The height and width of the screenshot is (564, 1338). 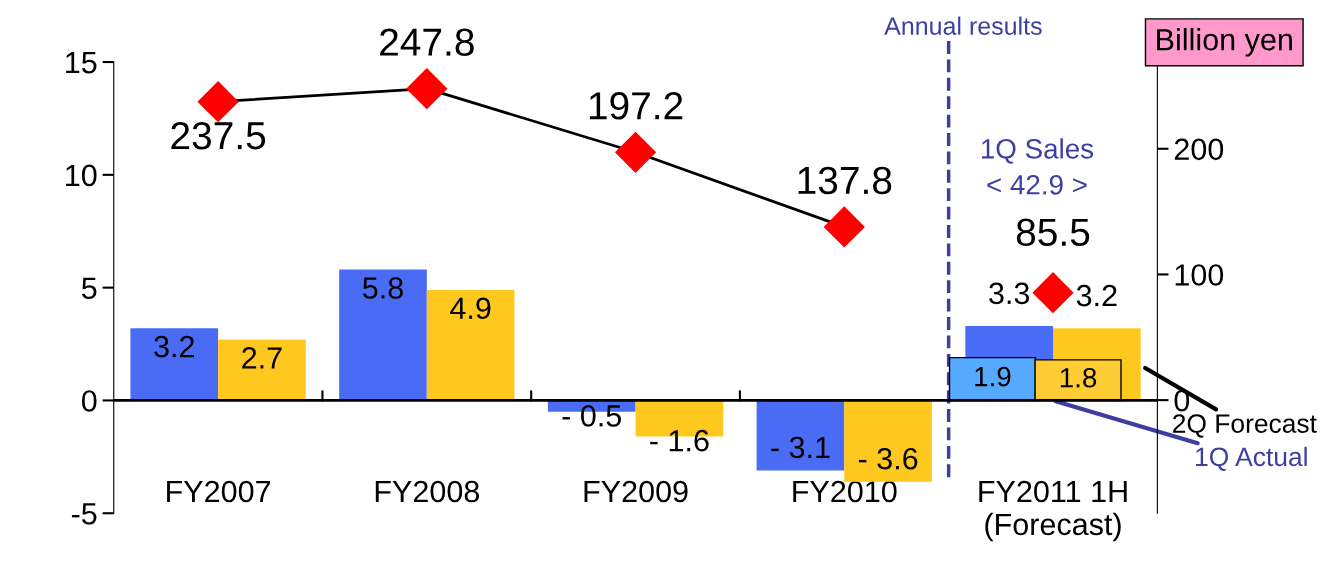 I want to click on x-tick-label: FY2007, so click(x=219, y=491).